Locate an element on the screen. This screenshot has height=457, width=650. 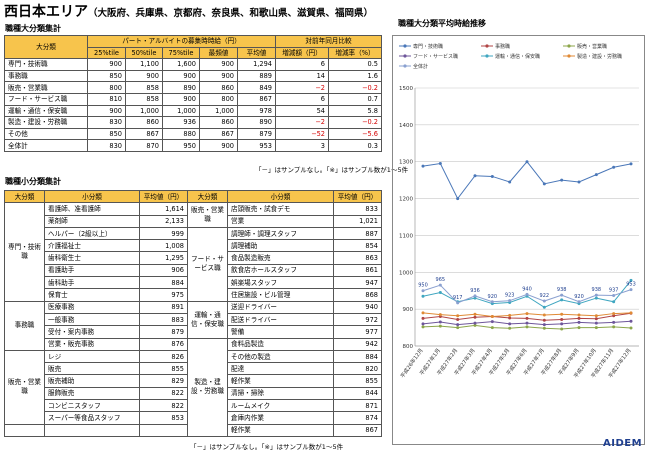
cell-value: −0.2 is located at coordinates (355, 122).